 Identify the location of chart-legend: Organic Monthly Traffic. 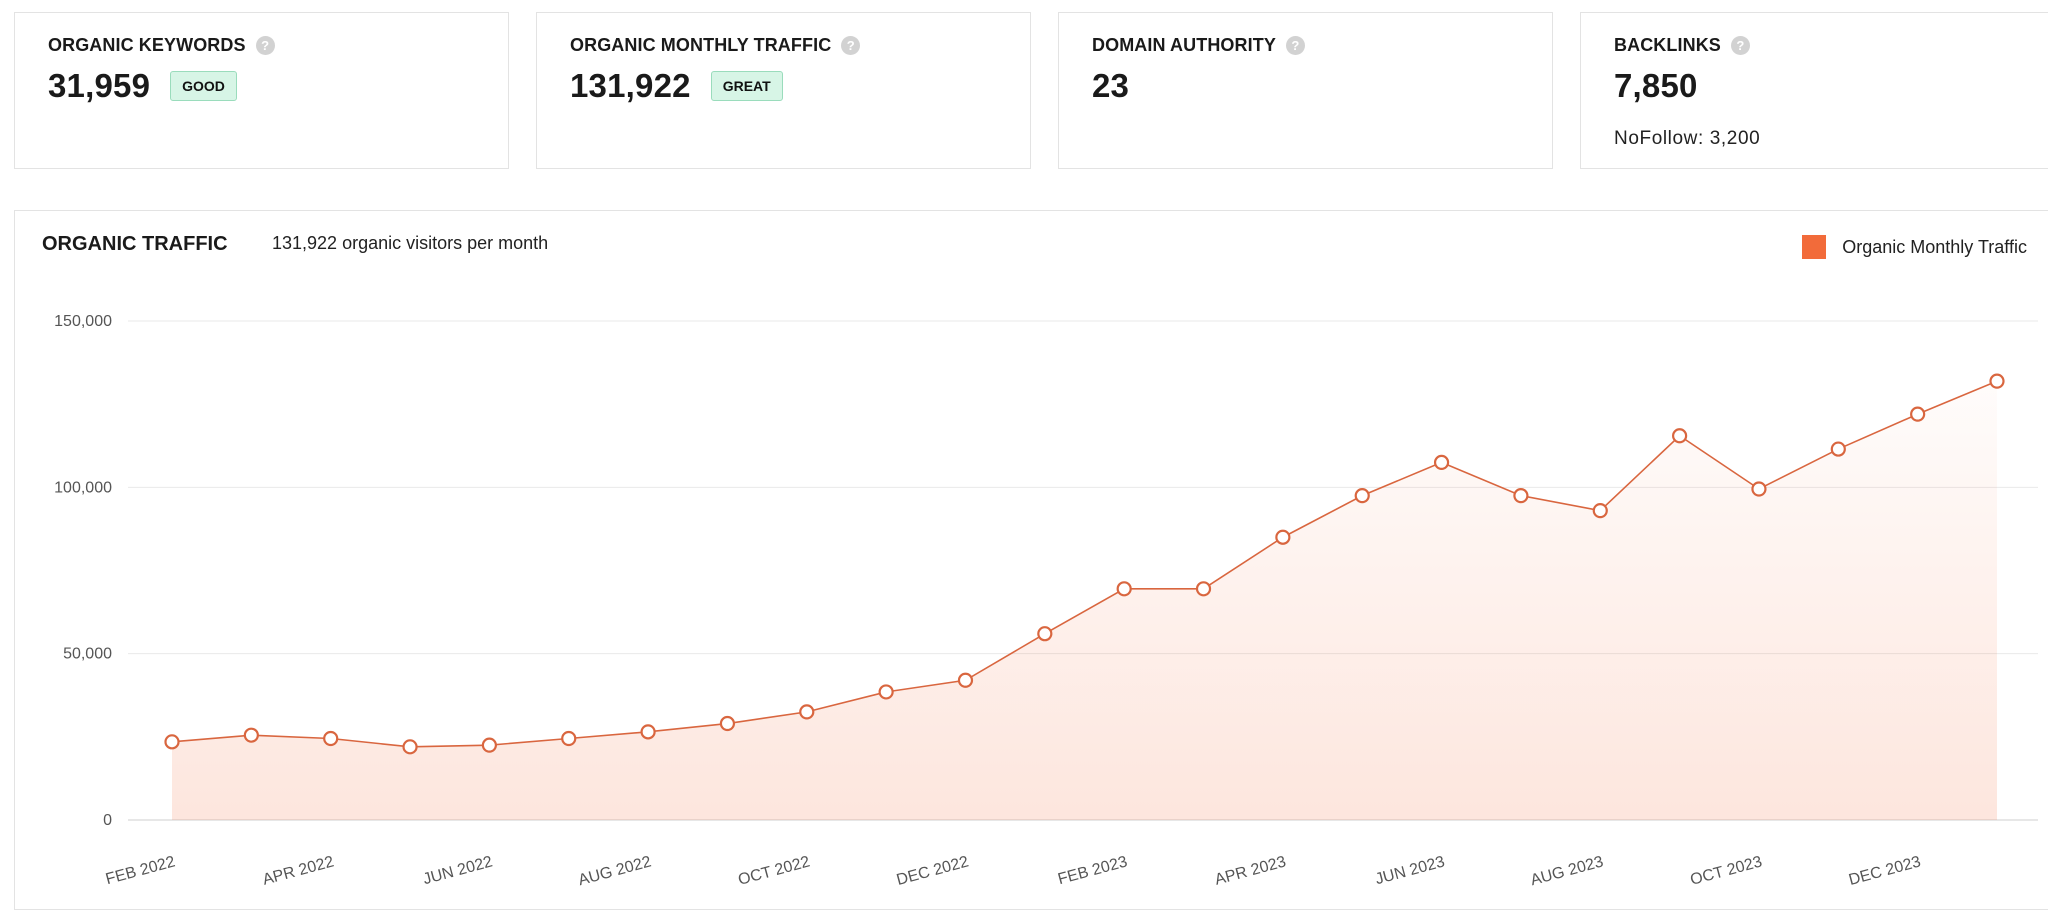
(1914, 247).